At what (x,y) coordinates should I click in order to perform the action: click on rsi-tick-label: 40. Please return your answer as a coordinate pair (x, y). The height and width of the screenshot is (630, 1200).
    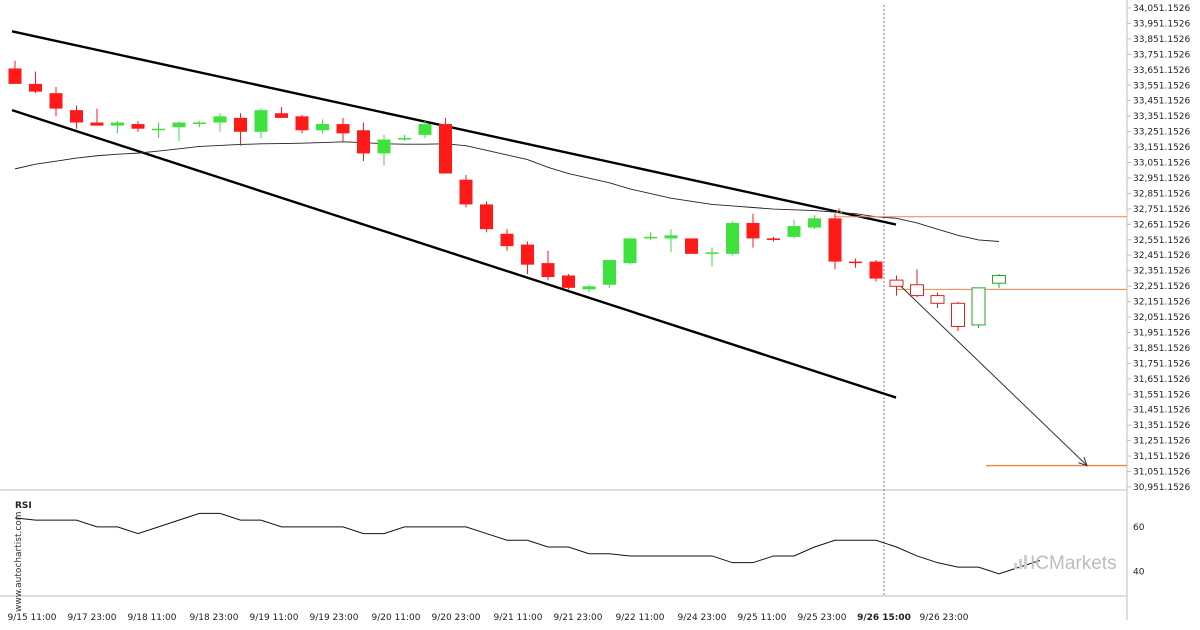
    Looking at the image, I should click on (1139, 573).